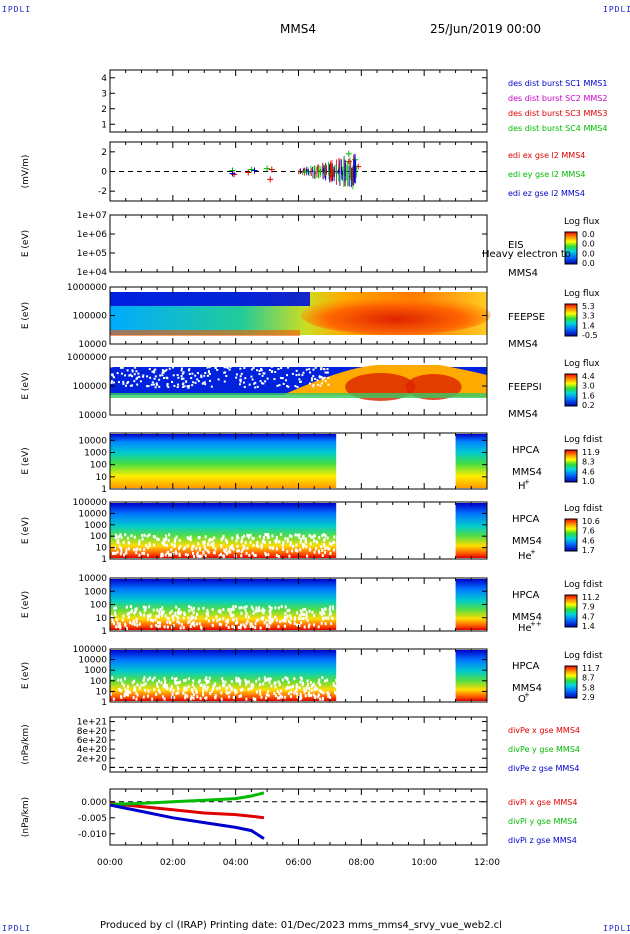  Describe the element at coordinates (26, 675) in the screenshot. I see `y-axis-label: E (eV)` at that location.